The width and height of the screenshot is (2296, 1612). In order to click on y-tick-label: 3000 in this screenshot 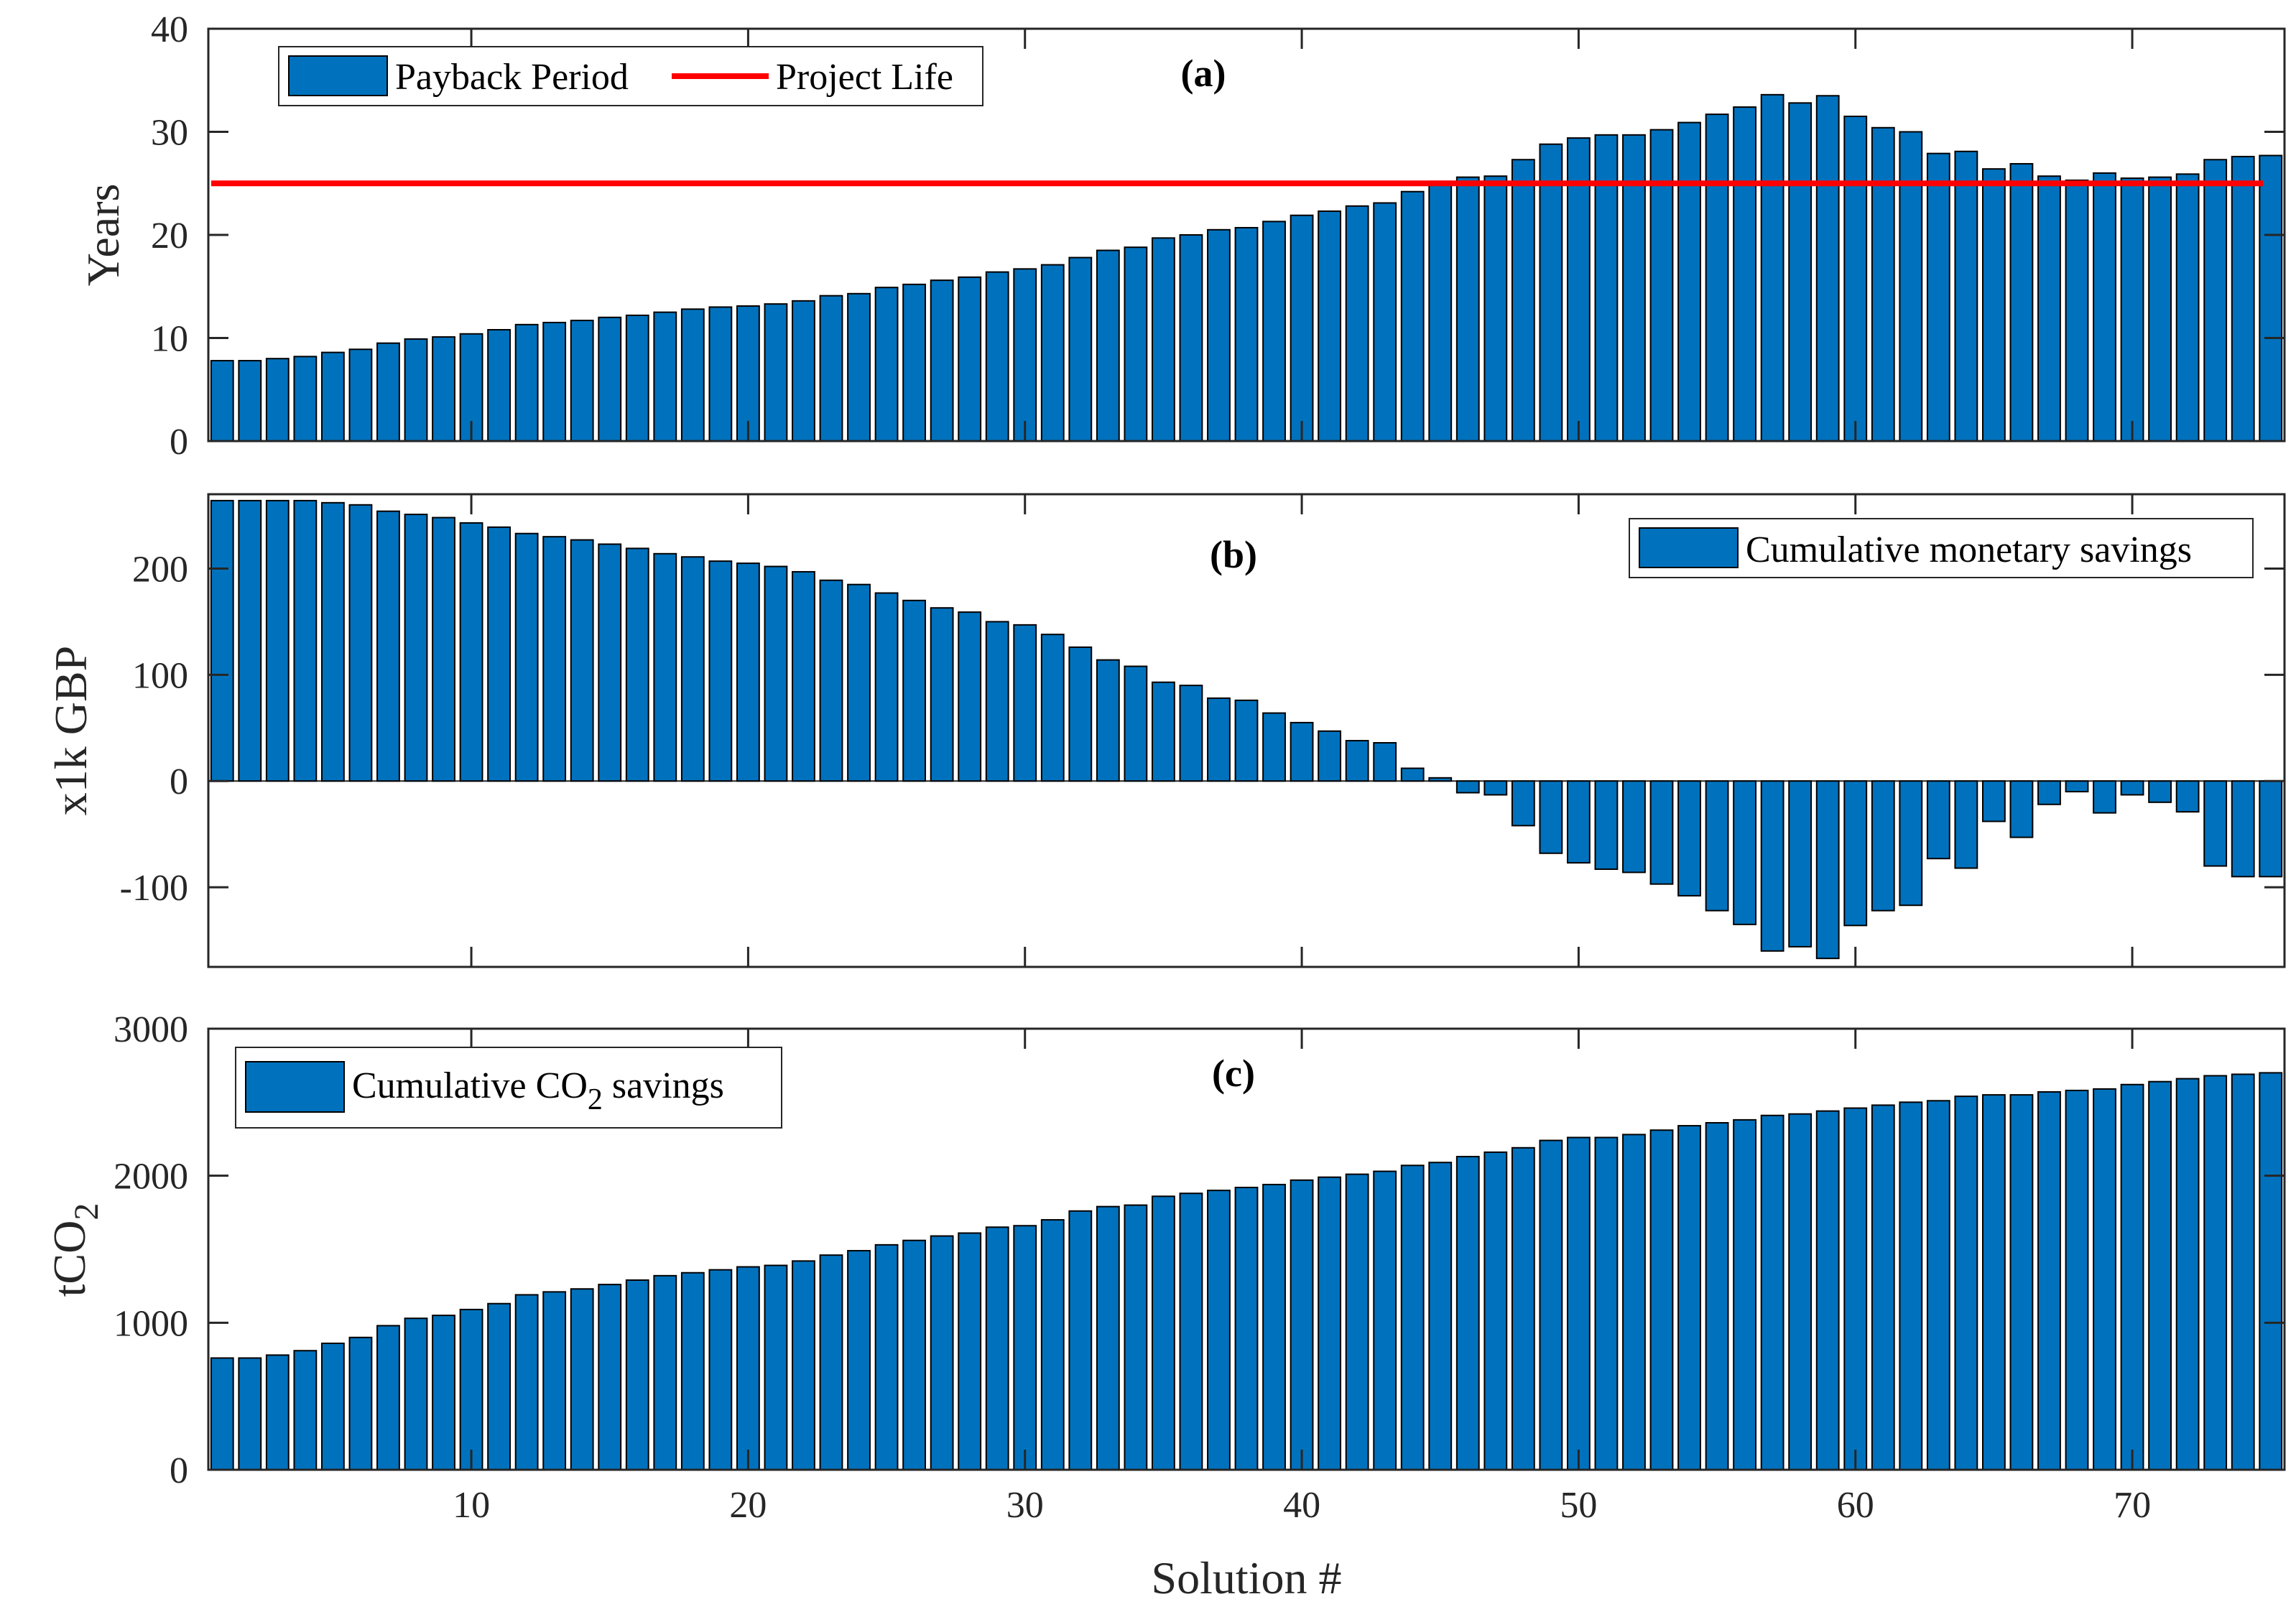, I will do `click(151, 1029)`.